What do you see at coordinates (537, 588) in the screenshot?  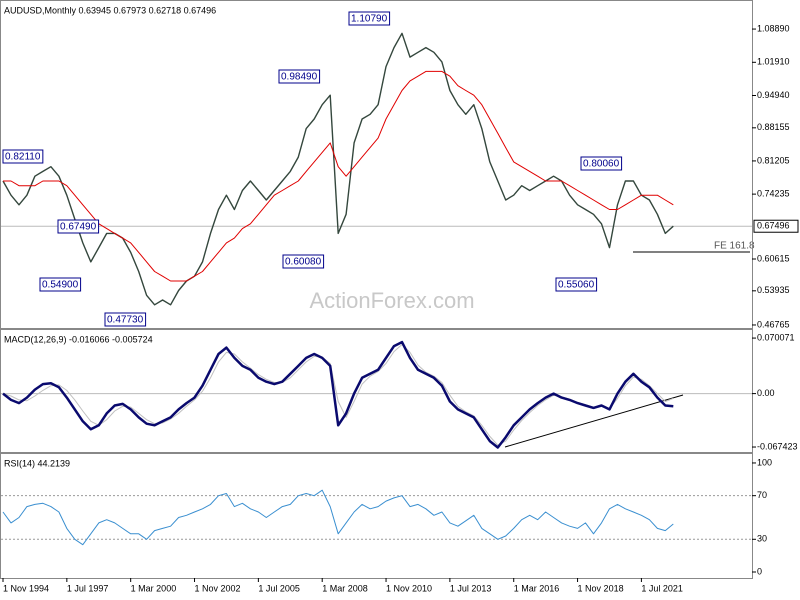 I see `x-tick-label: 1 Mar 2016` at bounding box center [537, 588].